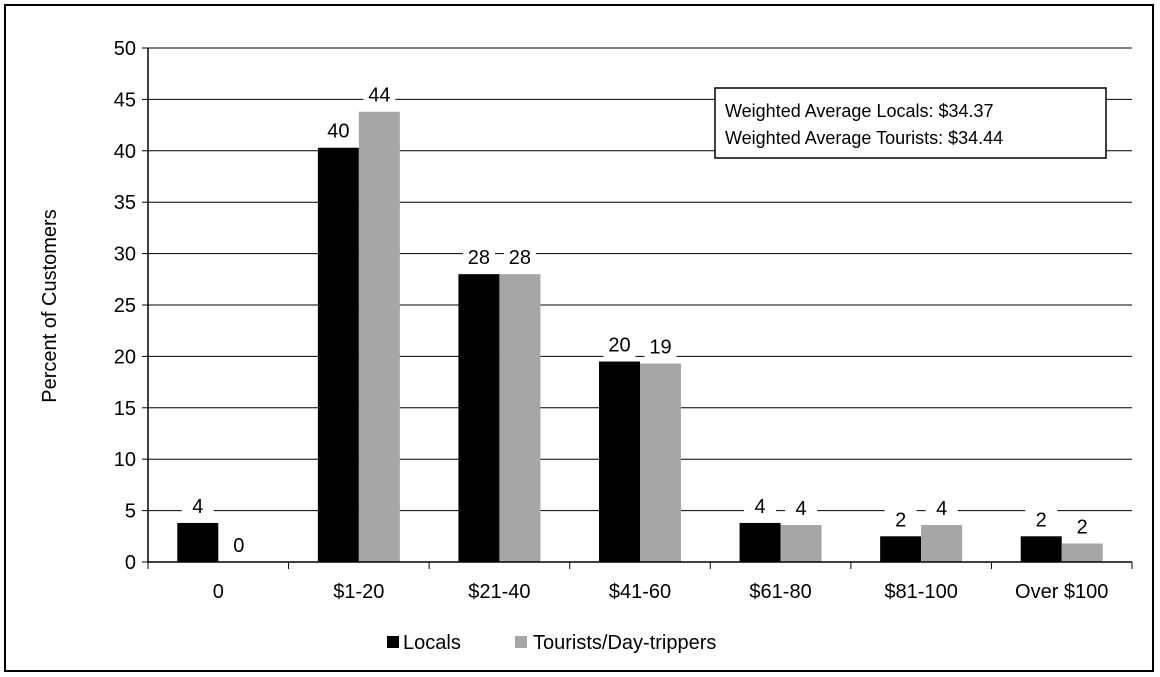 This screenshot has height=677, width=1160. I want to click on data-label: 20, so click(619, 346).